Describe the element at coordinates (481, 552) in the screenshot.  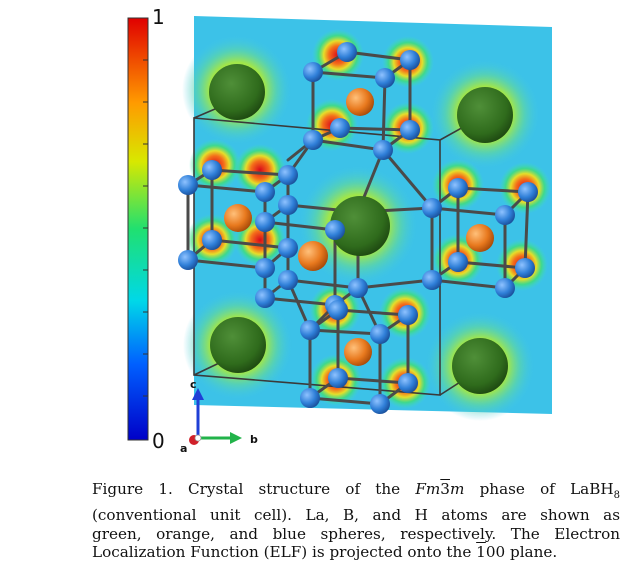
I see `plane-bar-digit: 1` at that location.